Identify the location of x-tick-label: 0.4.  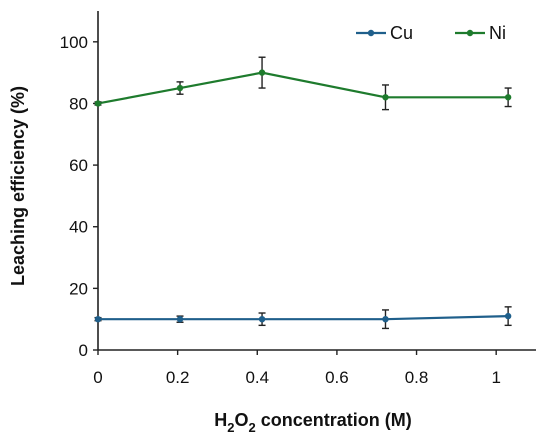
(257, 377).